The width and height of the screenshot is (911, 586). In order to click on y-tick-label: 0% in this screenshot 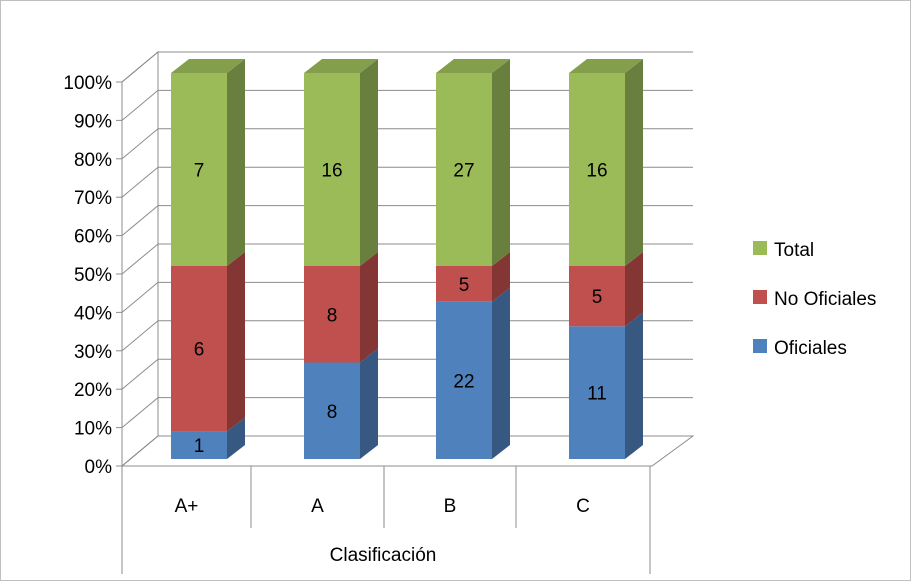, I will do `click(99, 467)`.